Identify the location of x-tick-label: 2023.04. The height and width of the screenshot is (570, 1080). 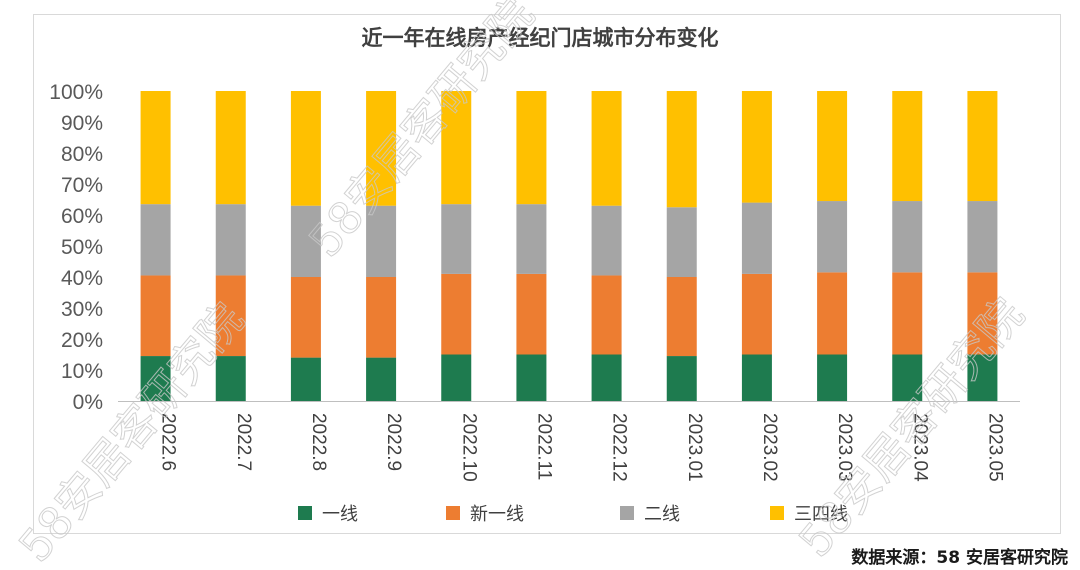
(919, 447).